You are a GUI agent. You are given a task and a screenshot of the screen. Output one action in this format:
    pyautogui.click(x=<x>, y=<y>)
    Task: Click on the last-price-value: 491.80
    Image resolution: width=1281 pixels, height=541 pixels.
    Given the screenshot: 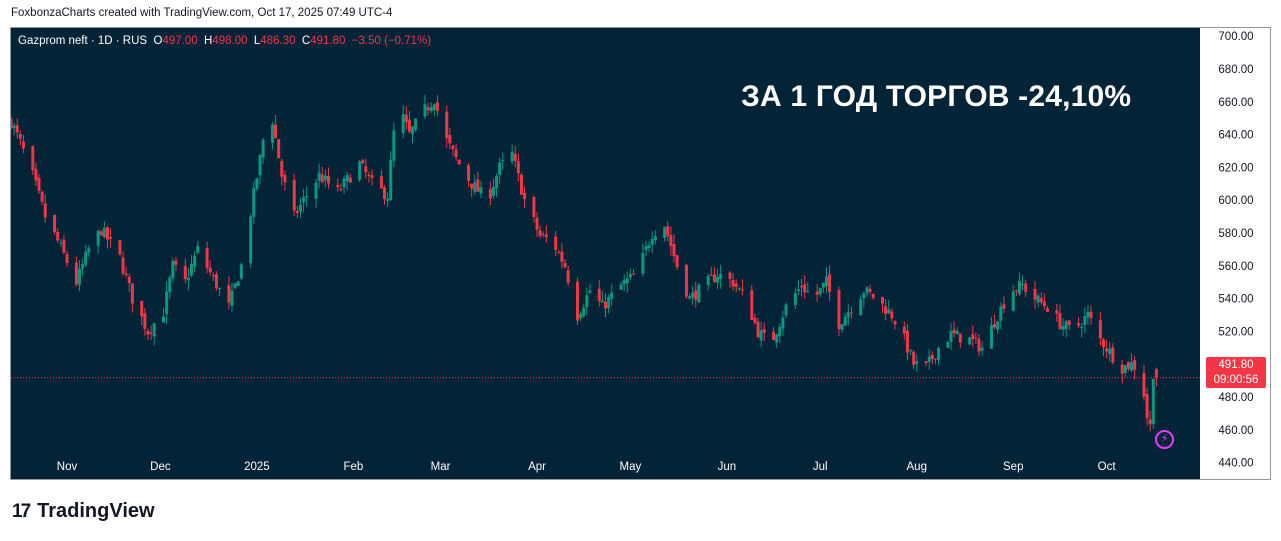 What is the action you would take?
    pyautogui.click(x=1236, y=365)
    